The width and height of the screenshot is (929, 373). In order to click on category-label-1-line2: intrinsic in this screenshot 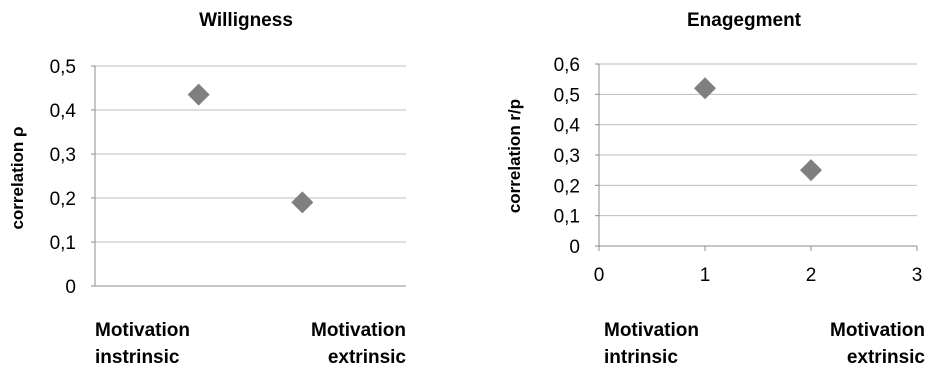, I will do `click(641, 357)`.